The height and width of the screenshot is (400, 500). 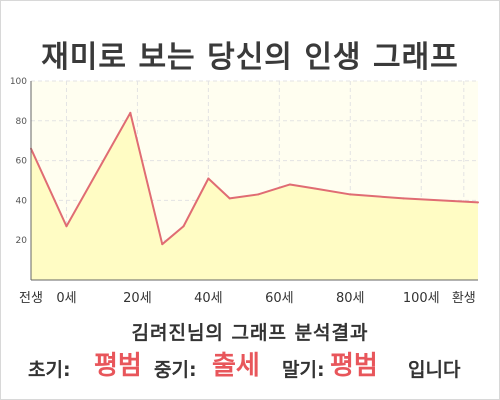 What do you see at coordinates (208, 298) in the screenshot?
I see `x-tick-label: 40세` at bounding box center [208, 298].